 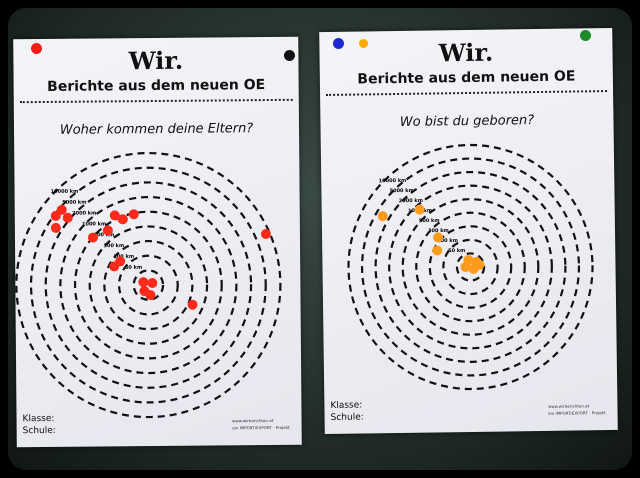 What do you see at coordinates (94, 224) in the screenshot?
I see `ring-label: 1000 km` at bounding box center [94, 224].